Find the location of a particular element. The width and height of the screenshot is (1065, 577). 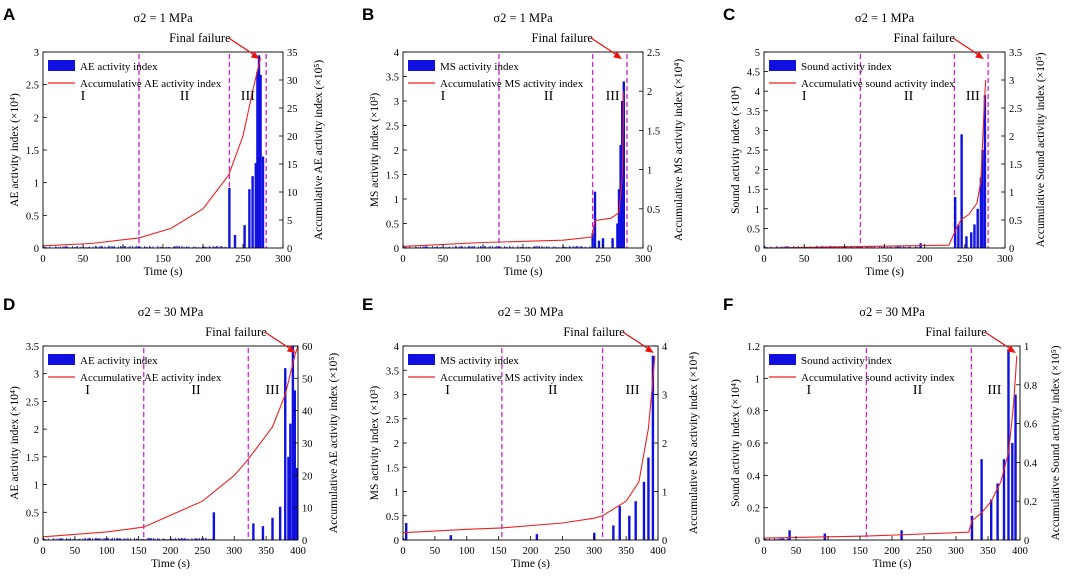

legend-label-activity: AE activity index is located at coordinates (119, 67).